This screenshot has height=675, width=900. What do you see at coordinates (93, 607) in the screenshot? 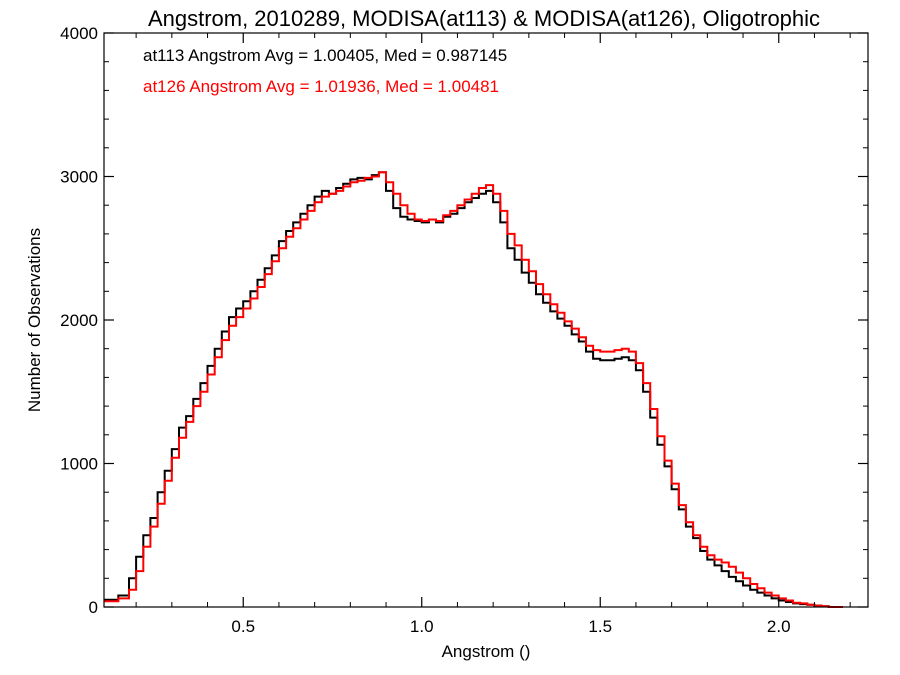
I see `y-tick-label: 0` at bounding box center [93, 607].